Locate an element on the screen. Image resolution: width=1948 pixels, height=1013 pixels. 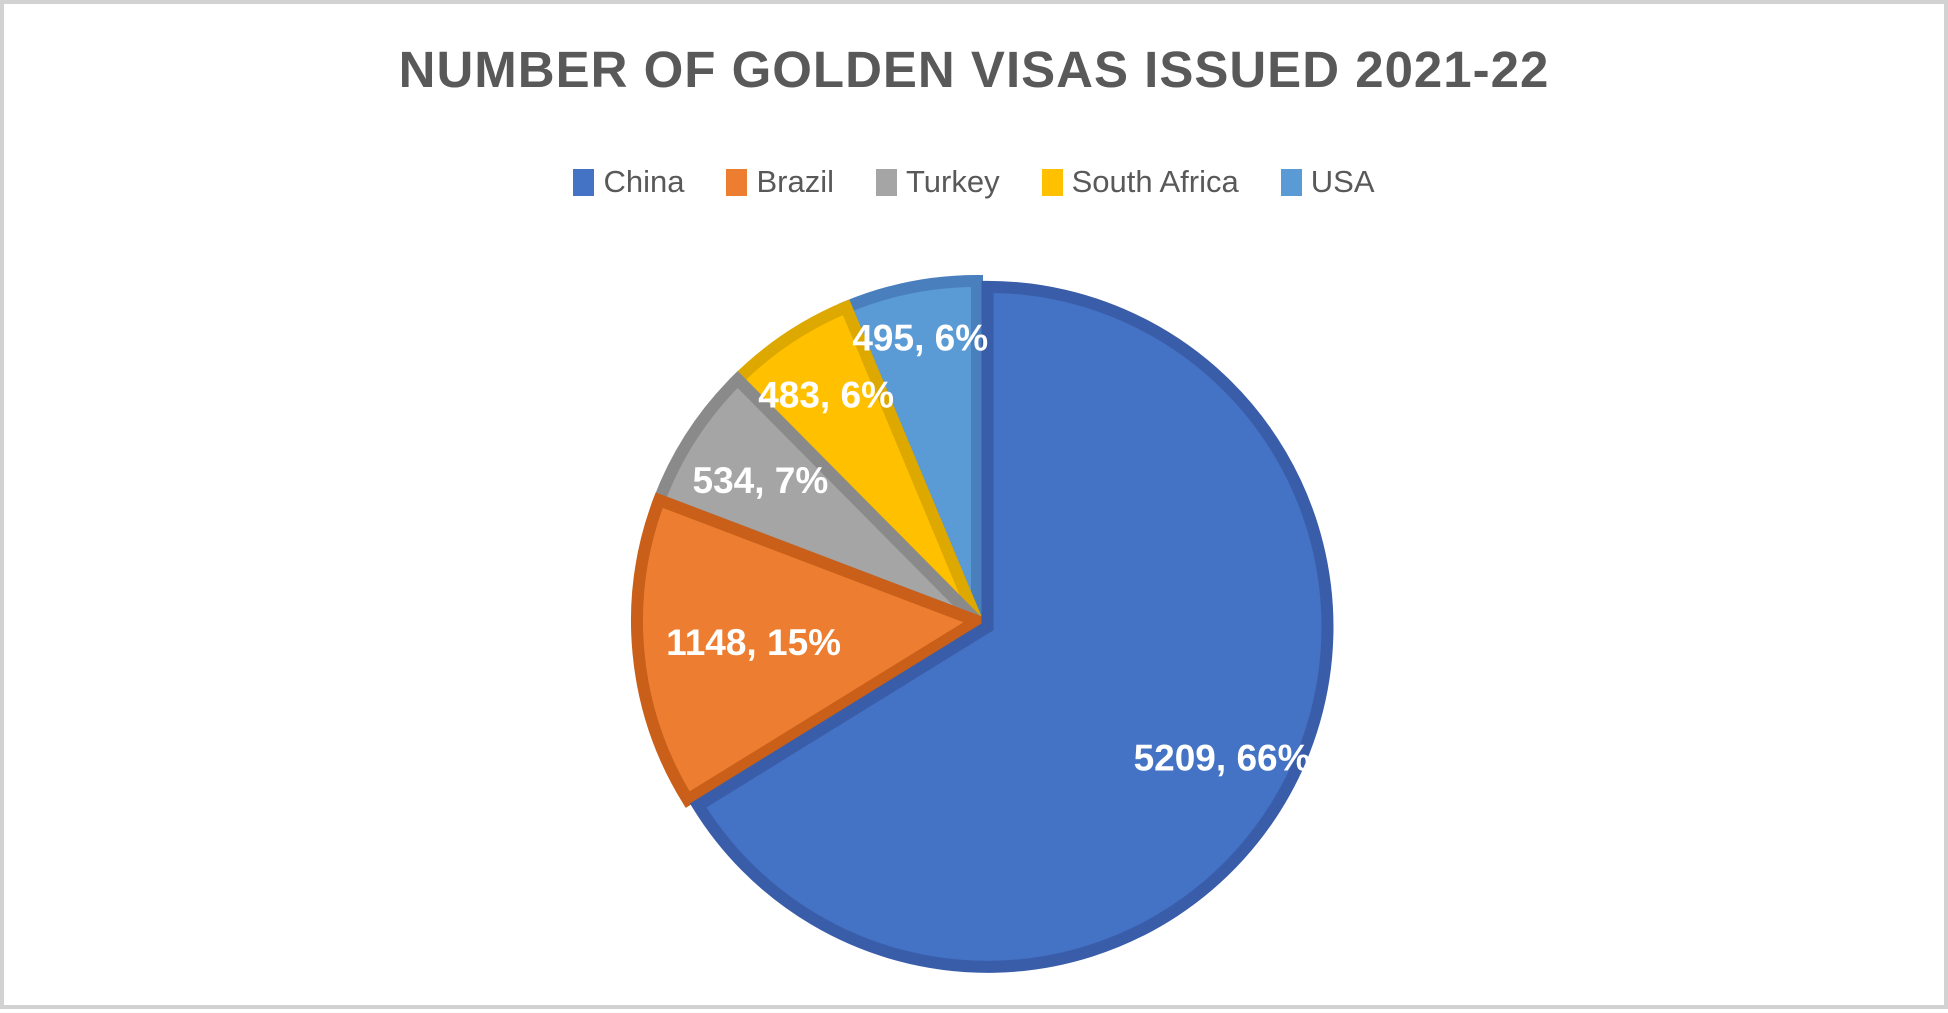
pie-label-turkey: 534, 7% is located at coordinates (761, 480).